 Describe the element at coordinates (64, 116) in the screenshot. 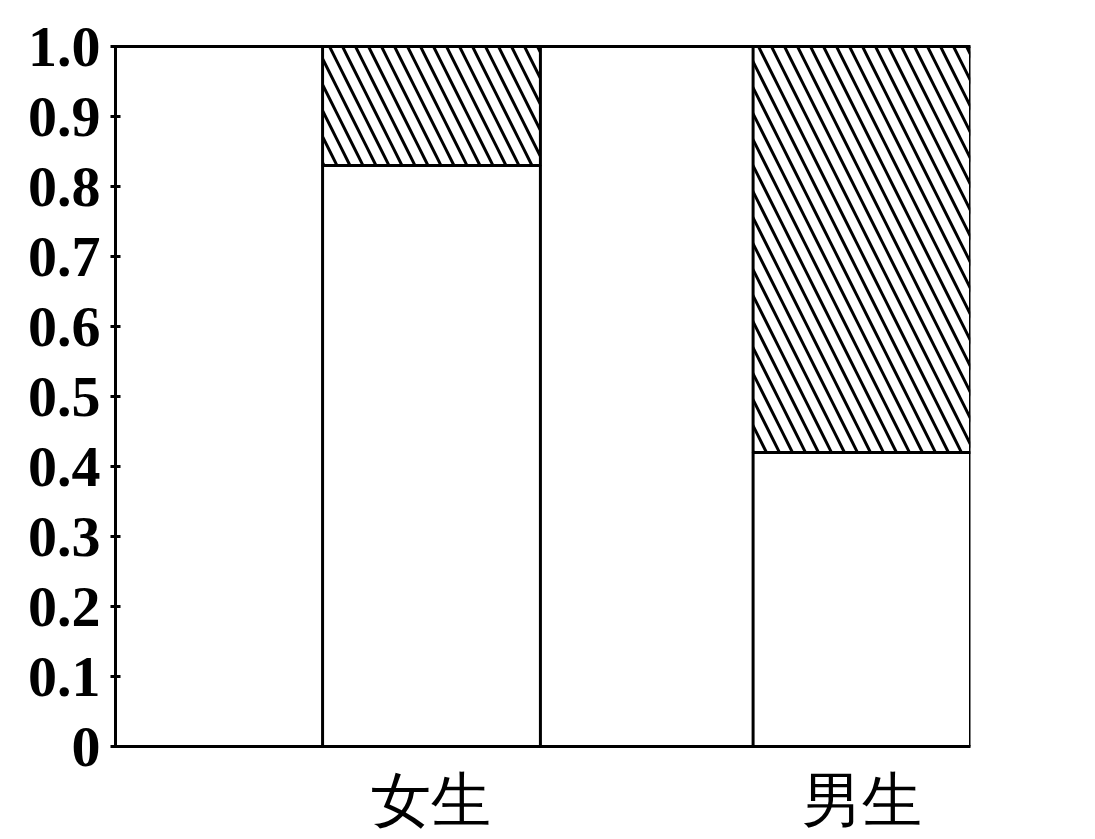

I see `y-tick-label: 0.9` at that location.